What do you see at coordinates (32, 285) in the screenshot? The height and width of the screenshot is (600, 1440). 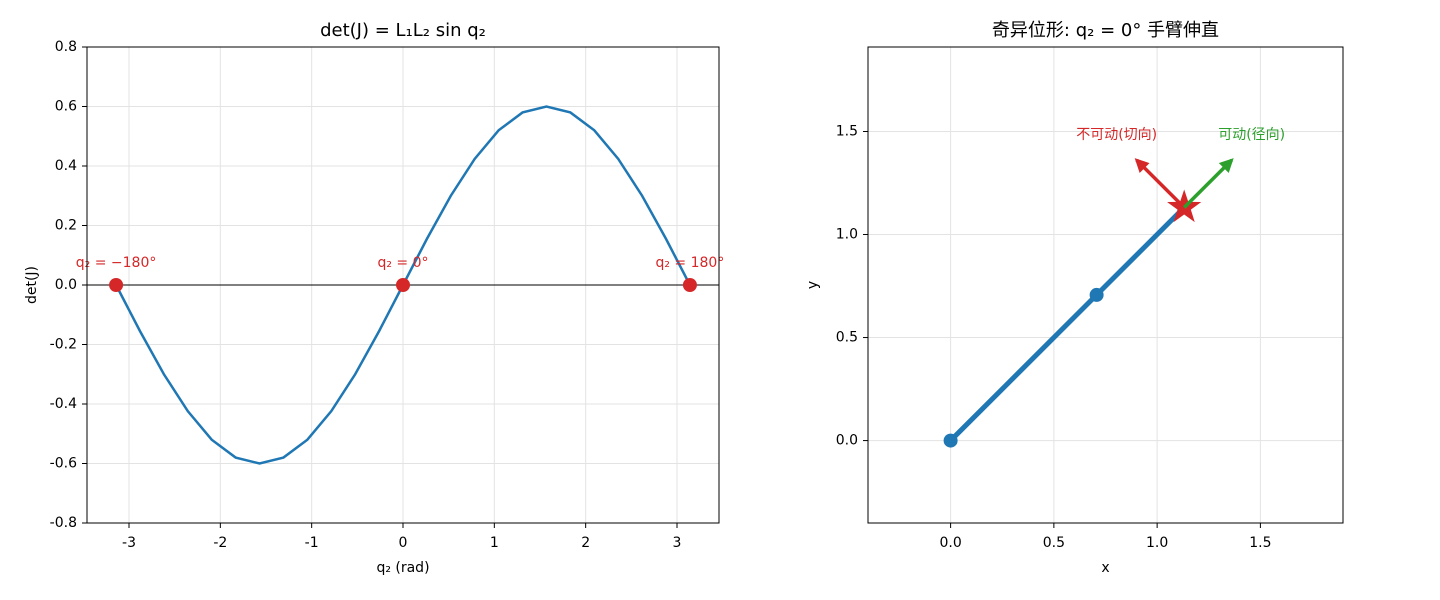 I see `y-axis-label: det(J)` at bounding box center [32, 285].